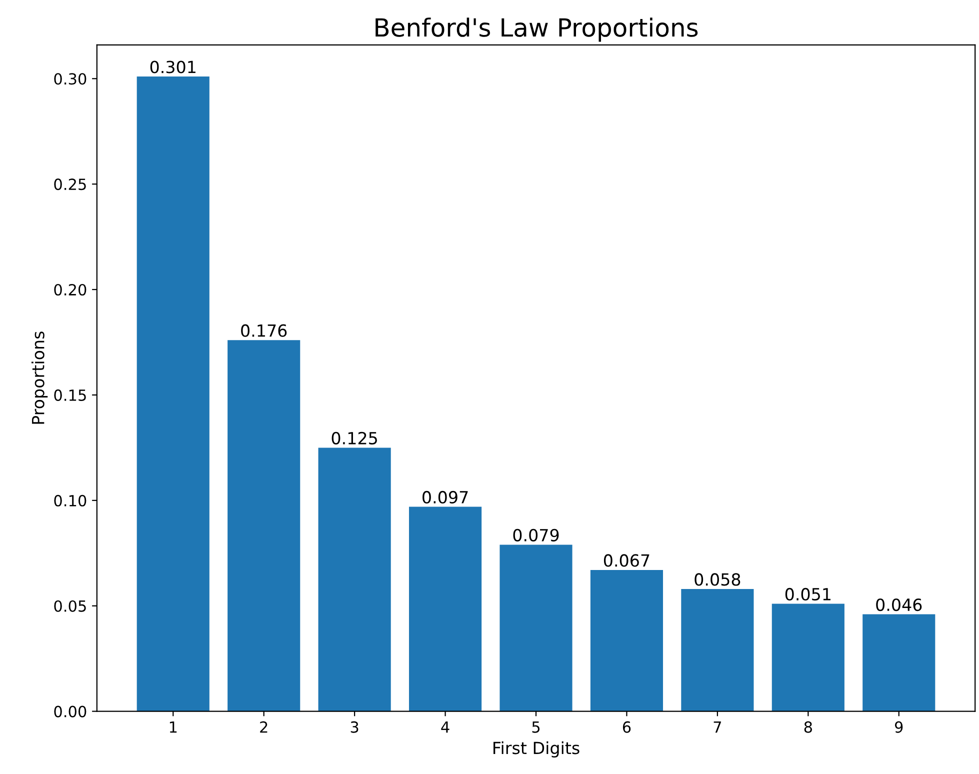 This screenshot has width=979, height=774. I want to click on x-axis-title: First Digits, so click(537, 749).